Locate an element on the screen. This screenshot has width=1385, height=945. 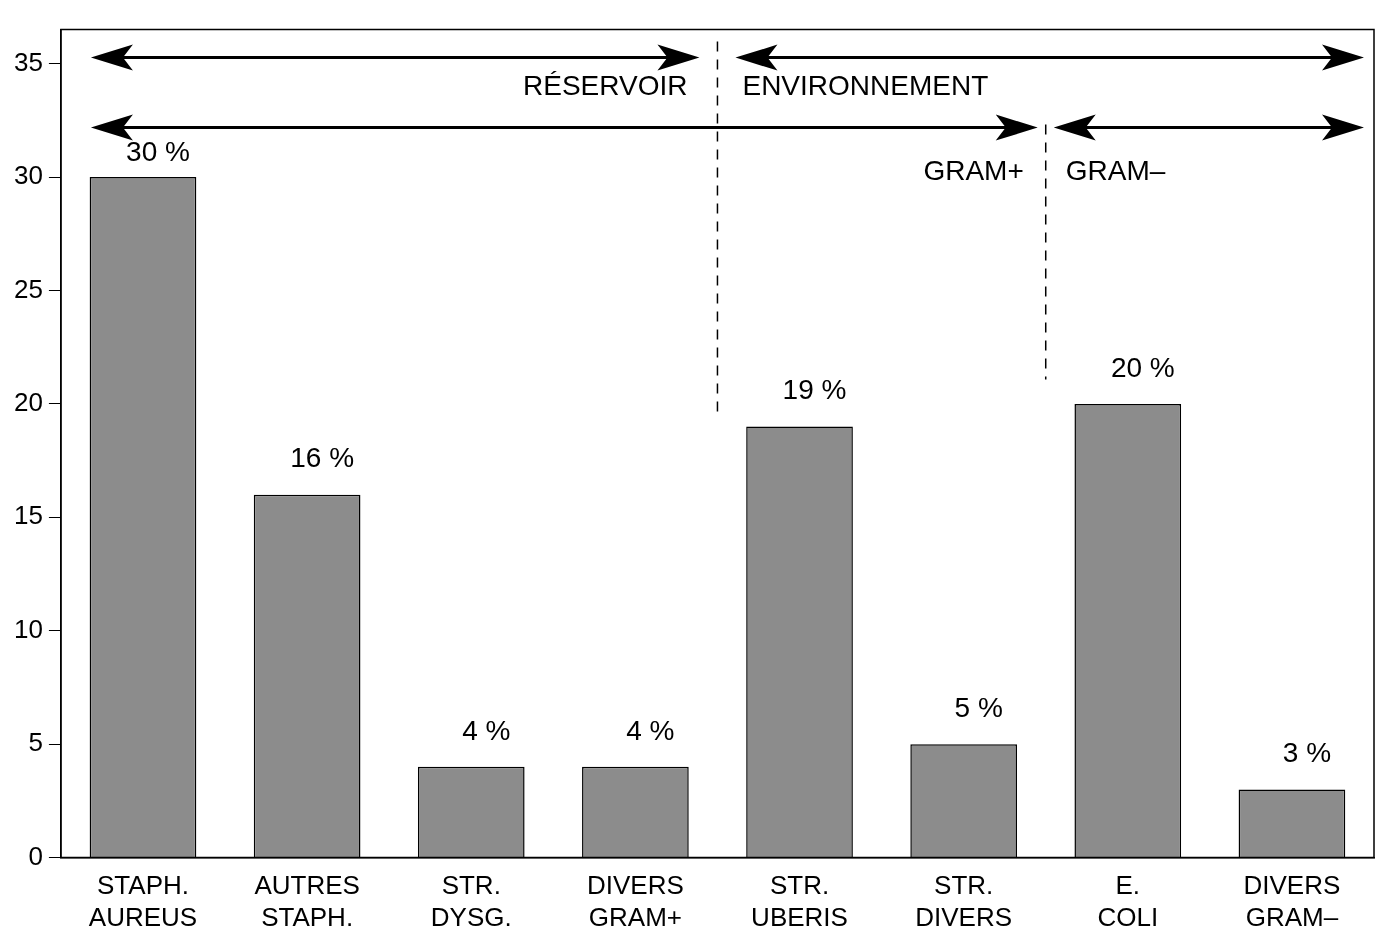
y-tick-label: 15 is located at coordinates (28, 515).